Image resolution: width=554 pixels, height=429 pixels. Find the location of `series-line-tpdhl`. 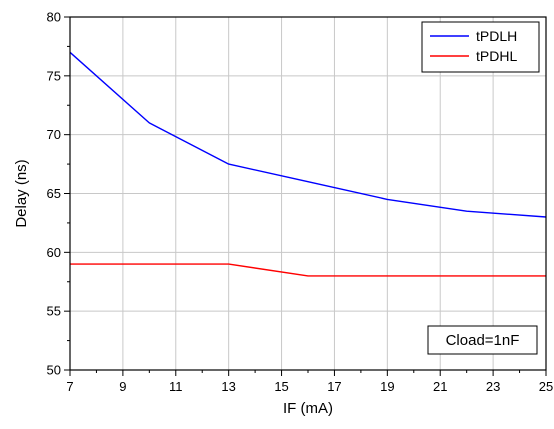

series-line-tpdhl is located at coordinates (308, 270).